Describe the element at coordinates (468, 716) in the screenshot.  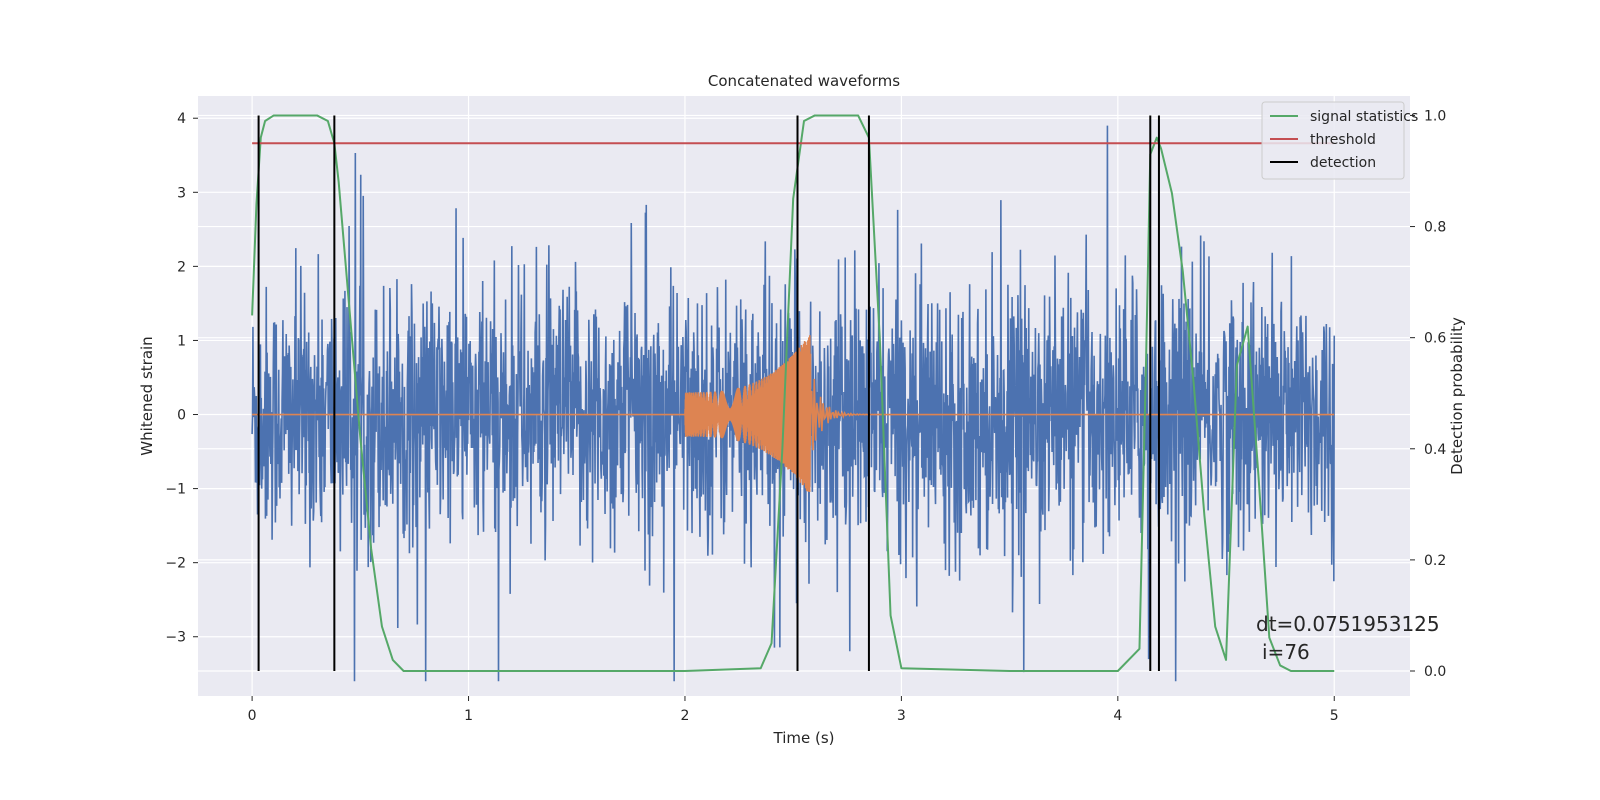
I see `x-tick-label: 1` at that location.